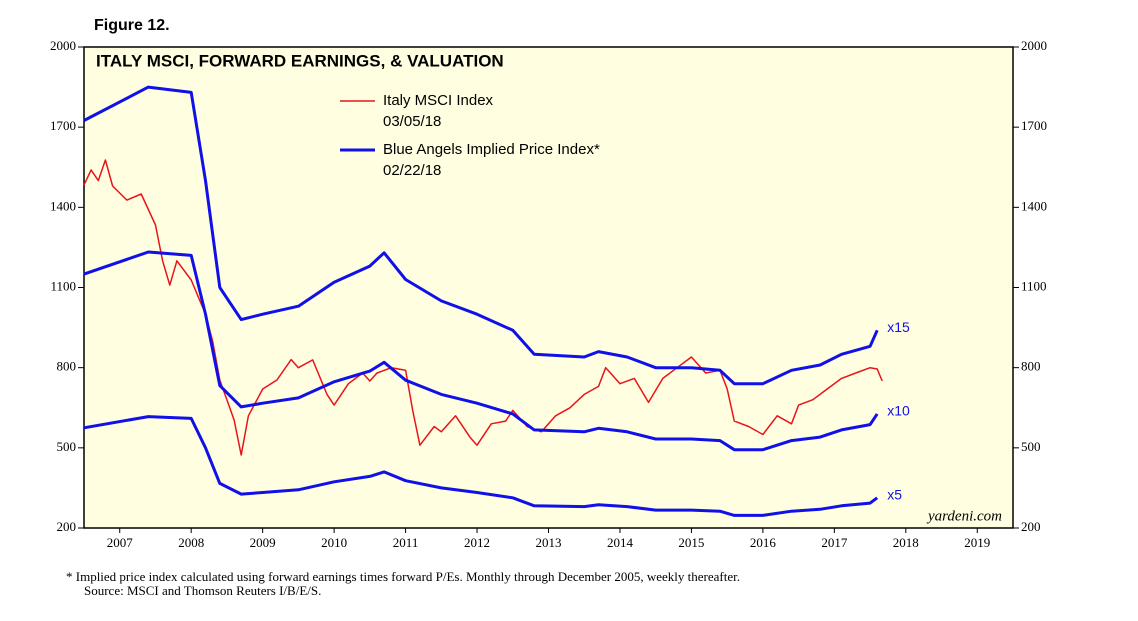  What do you see at coordinates (1034, 125) in the screenshot?
I see `y2-tick-label: 1700` at bounding box center [1034, 125].